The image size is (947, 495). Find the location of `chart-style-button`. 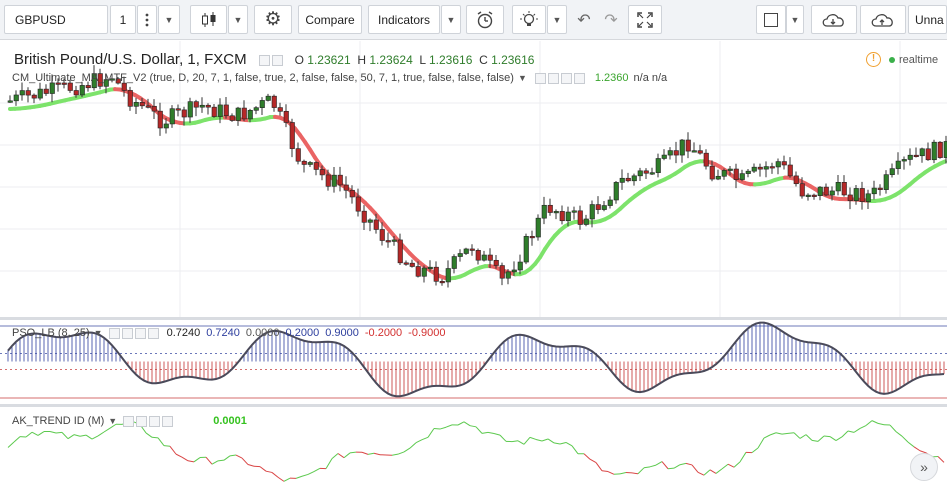

chart-style-button is located at coordinates (208, 19).